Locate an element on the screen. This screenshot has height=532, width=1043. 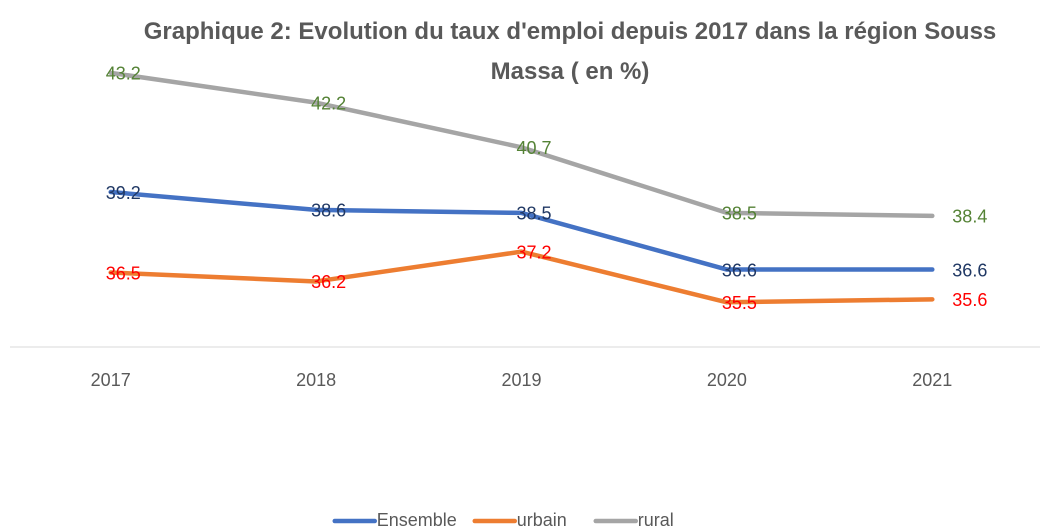
data-label: 39.2 is located at coordinates (123, 193).